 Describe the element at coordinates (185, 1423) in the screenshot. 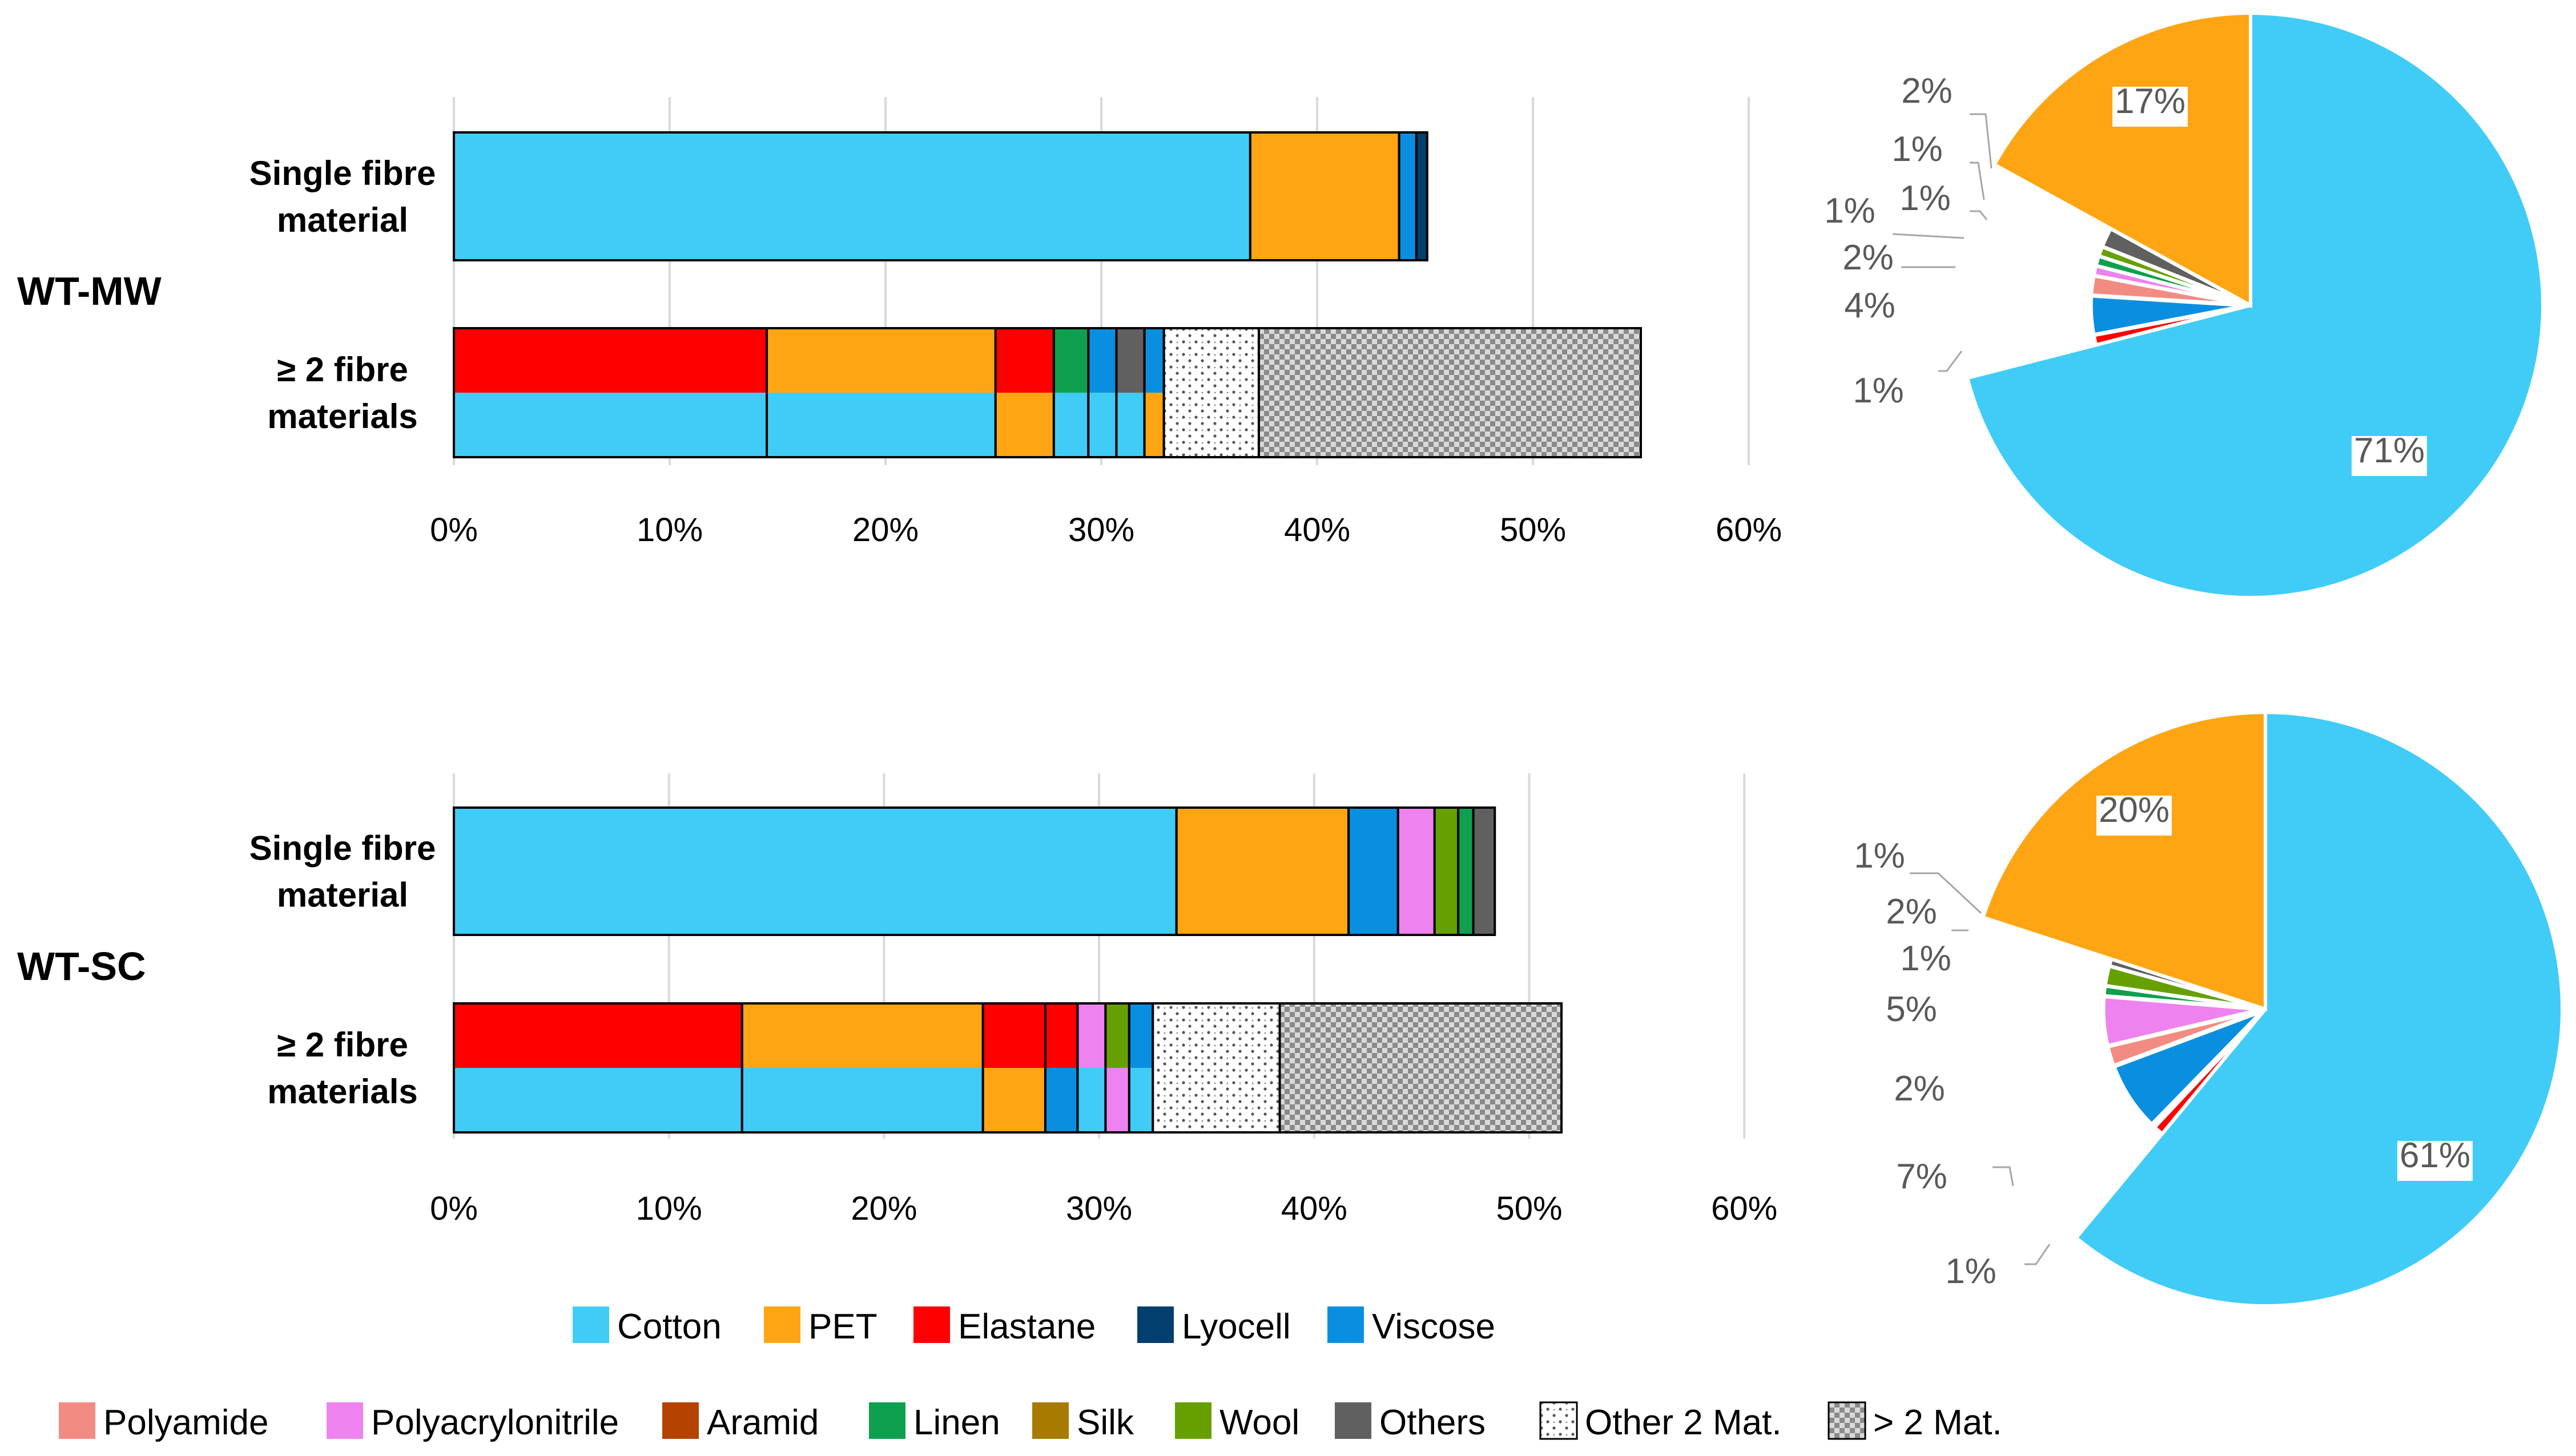

I see `legend-label-polyamide: Polyamide` at that location.